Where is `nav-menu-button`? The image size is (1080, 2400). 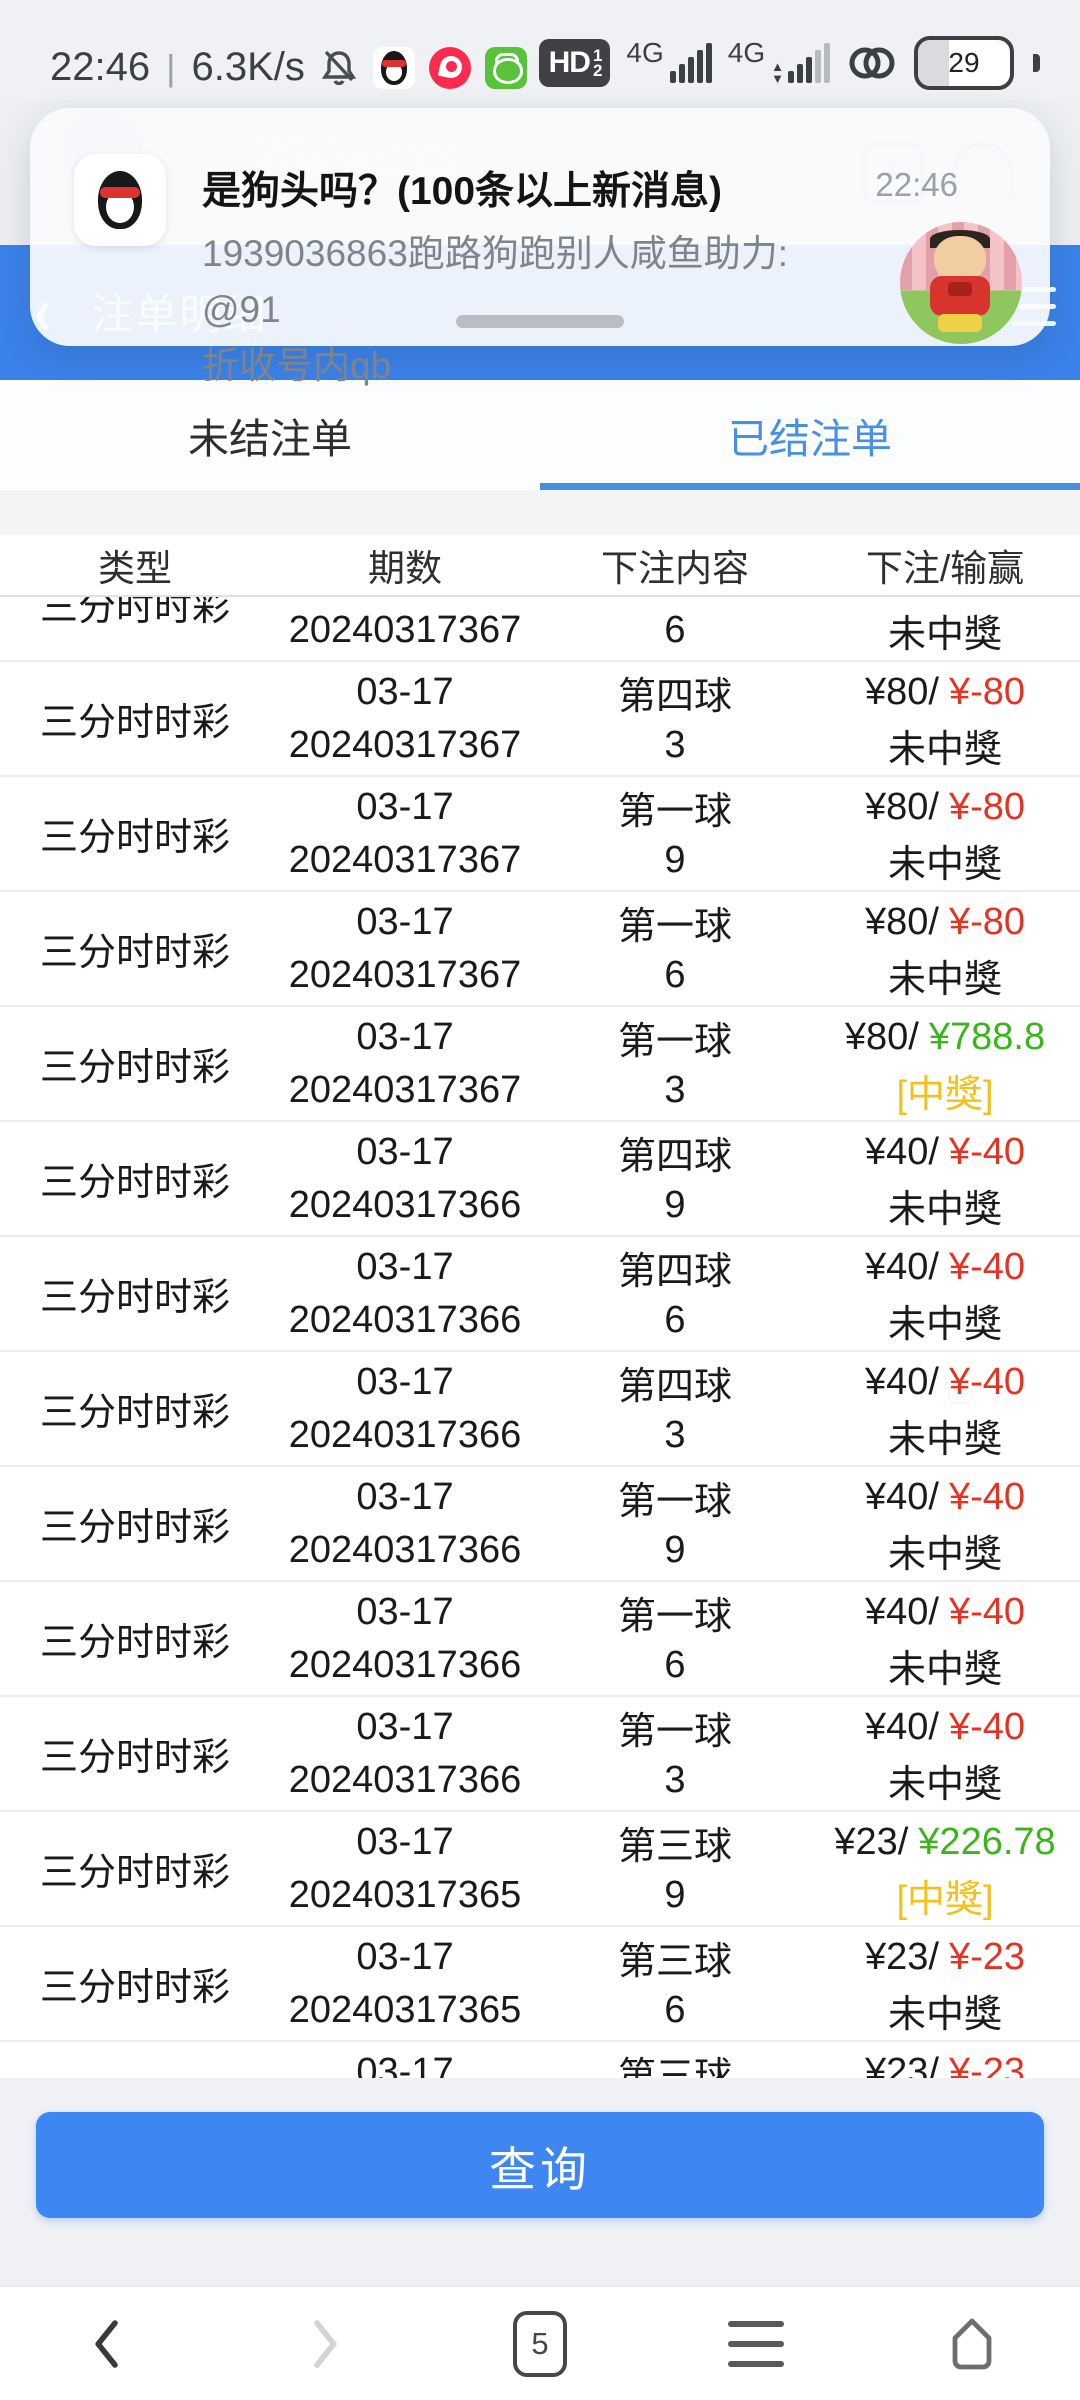
nav-menu-button is located at coordinates (756, 2343).